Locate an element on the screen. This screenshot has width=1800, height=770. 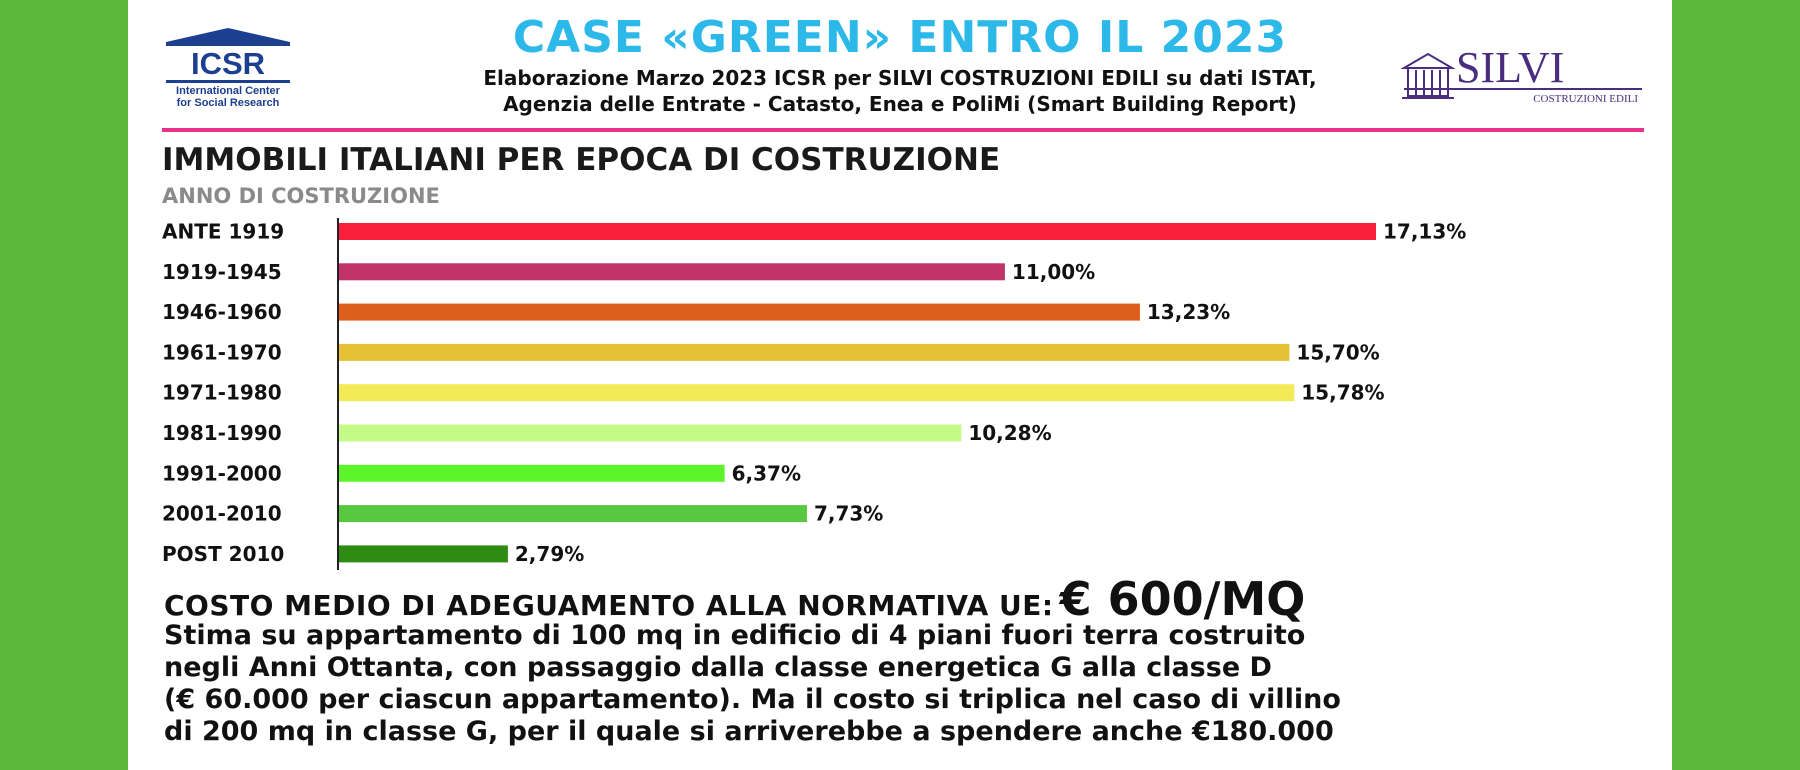
data-label: 6,37% is located at coordinates (766, 473).